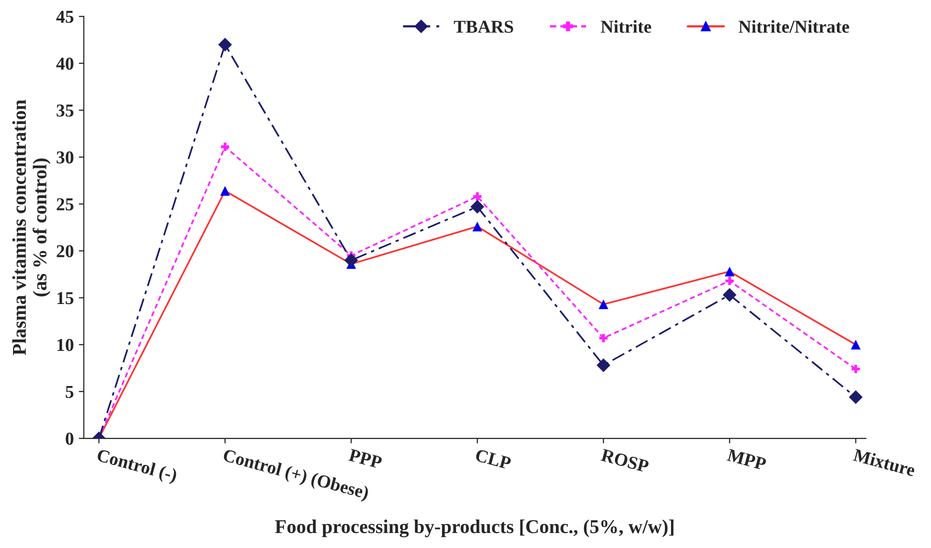 The image size is (931, 548). I want to click on y-tick-label: 0, so click(70, 438).